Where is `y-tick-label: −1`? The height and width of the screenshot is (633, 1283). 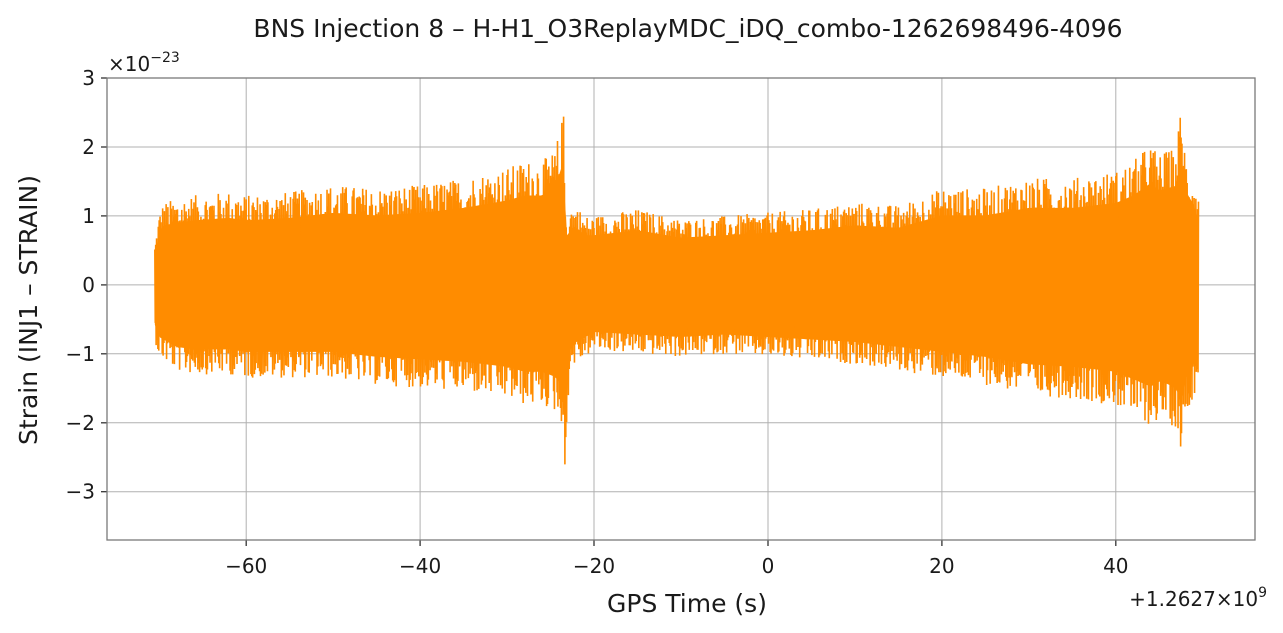 y-tick-label: −1 is located at coordinates (80, 354).